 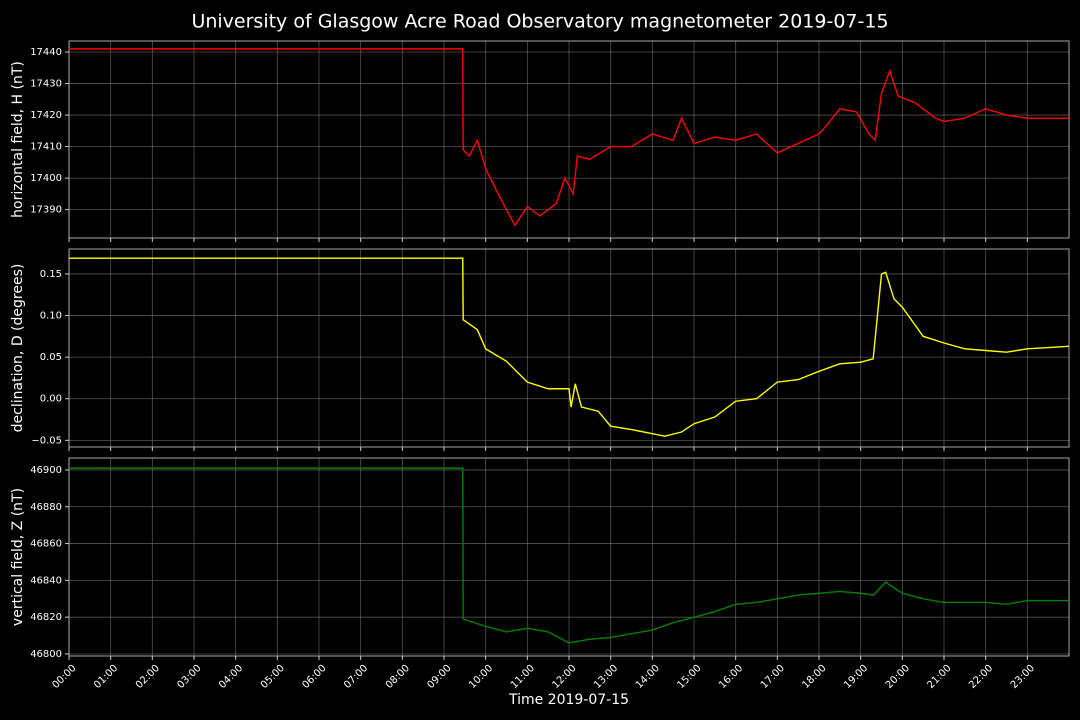 I want to click on y-tick-label: 0.10, so click(x=51, y=316).